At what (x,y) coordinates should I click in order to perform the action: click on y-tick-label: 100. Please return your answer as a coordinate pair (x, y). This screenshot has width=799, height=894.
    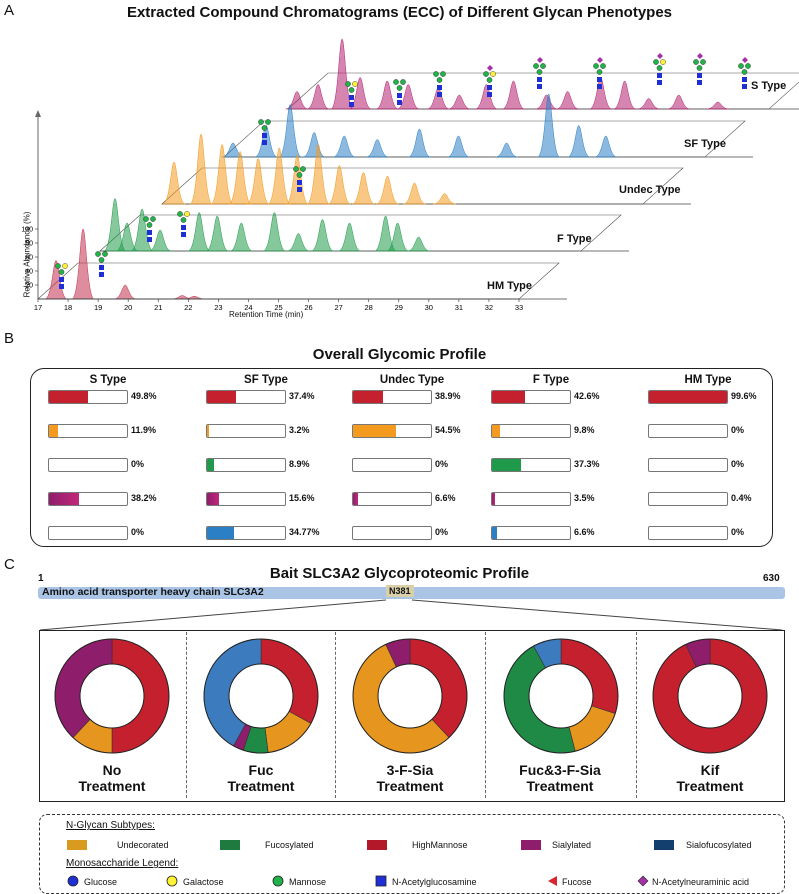
    Looking at the image, I should click on (27, 230).